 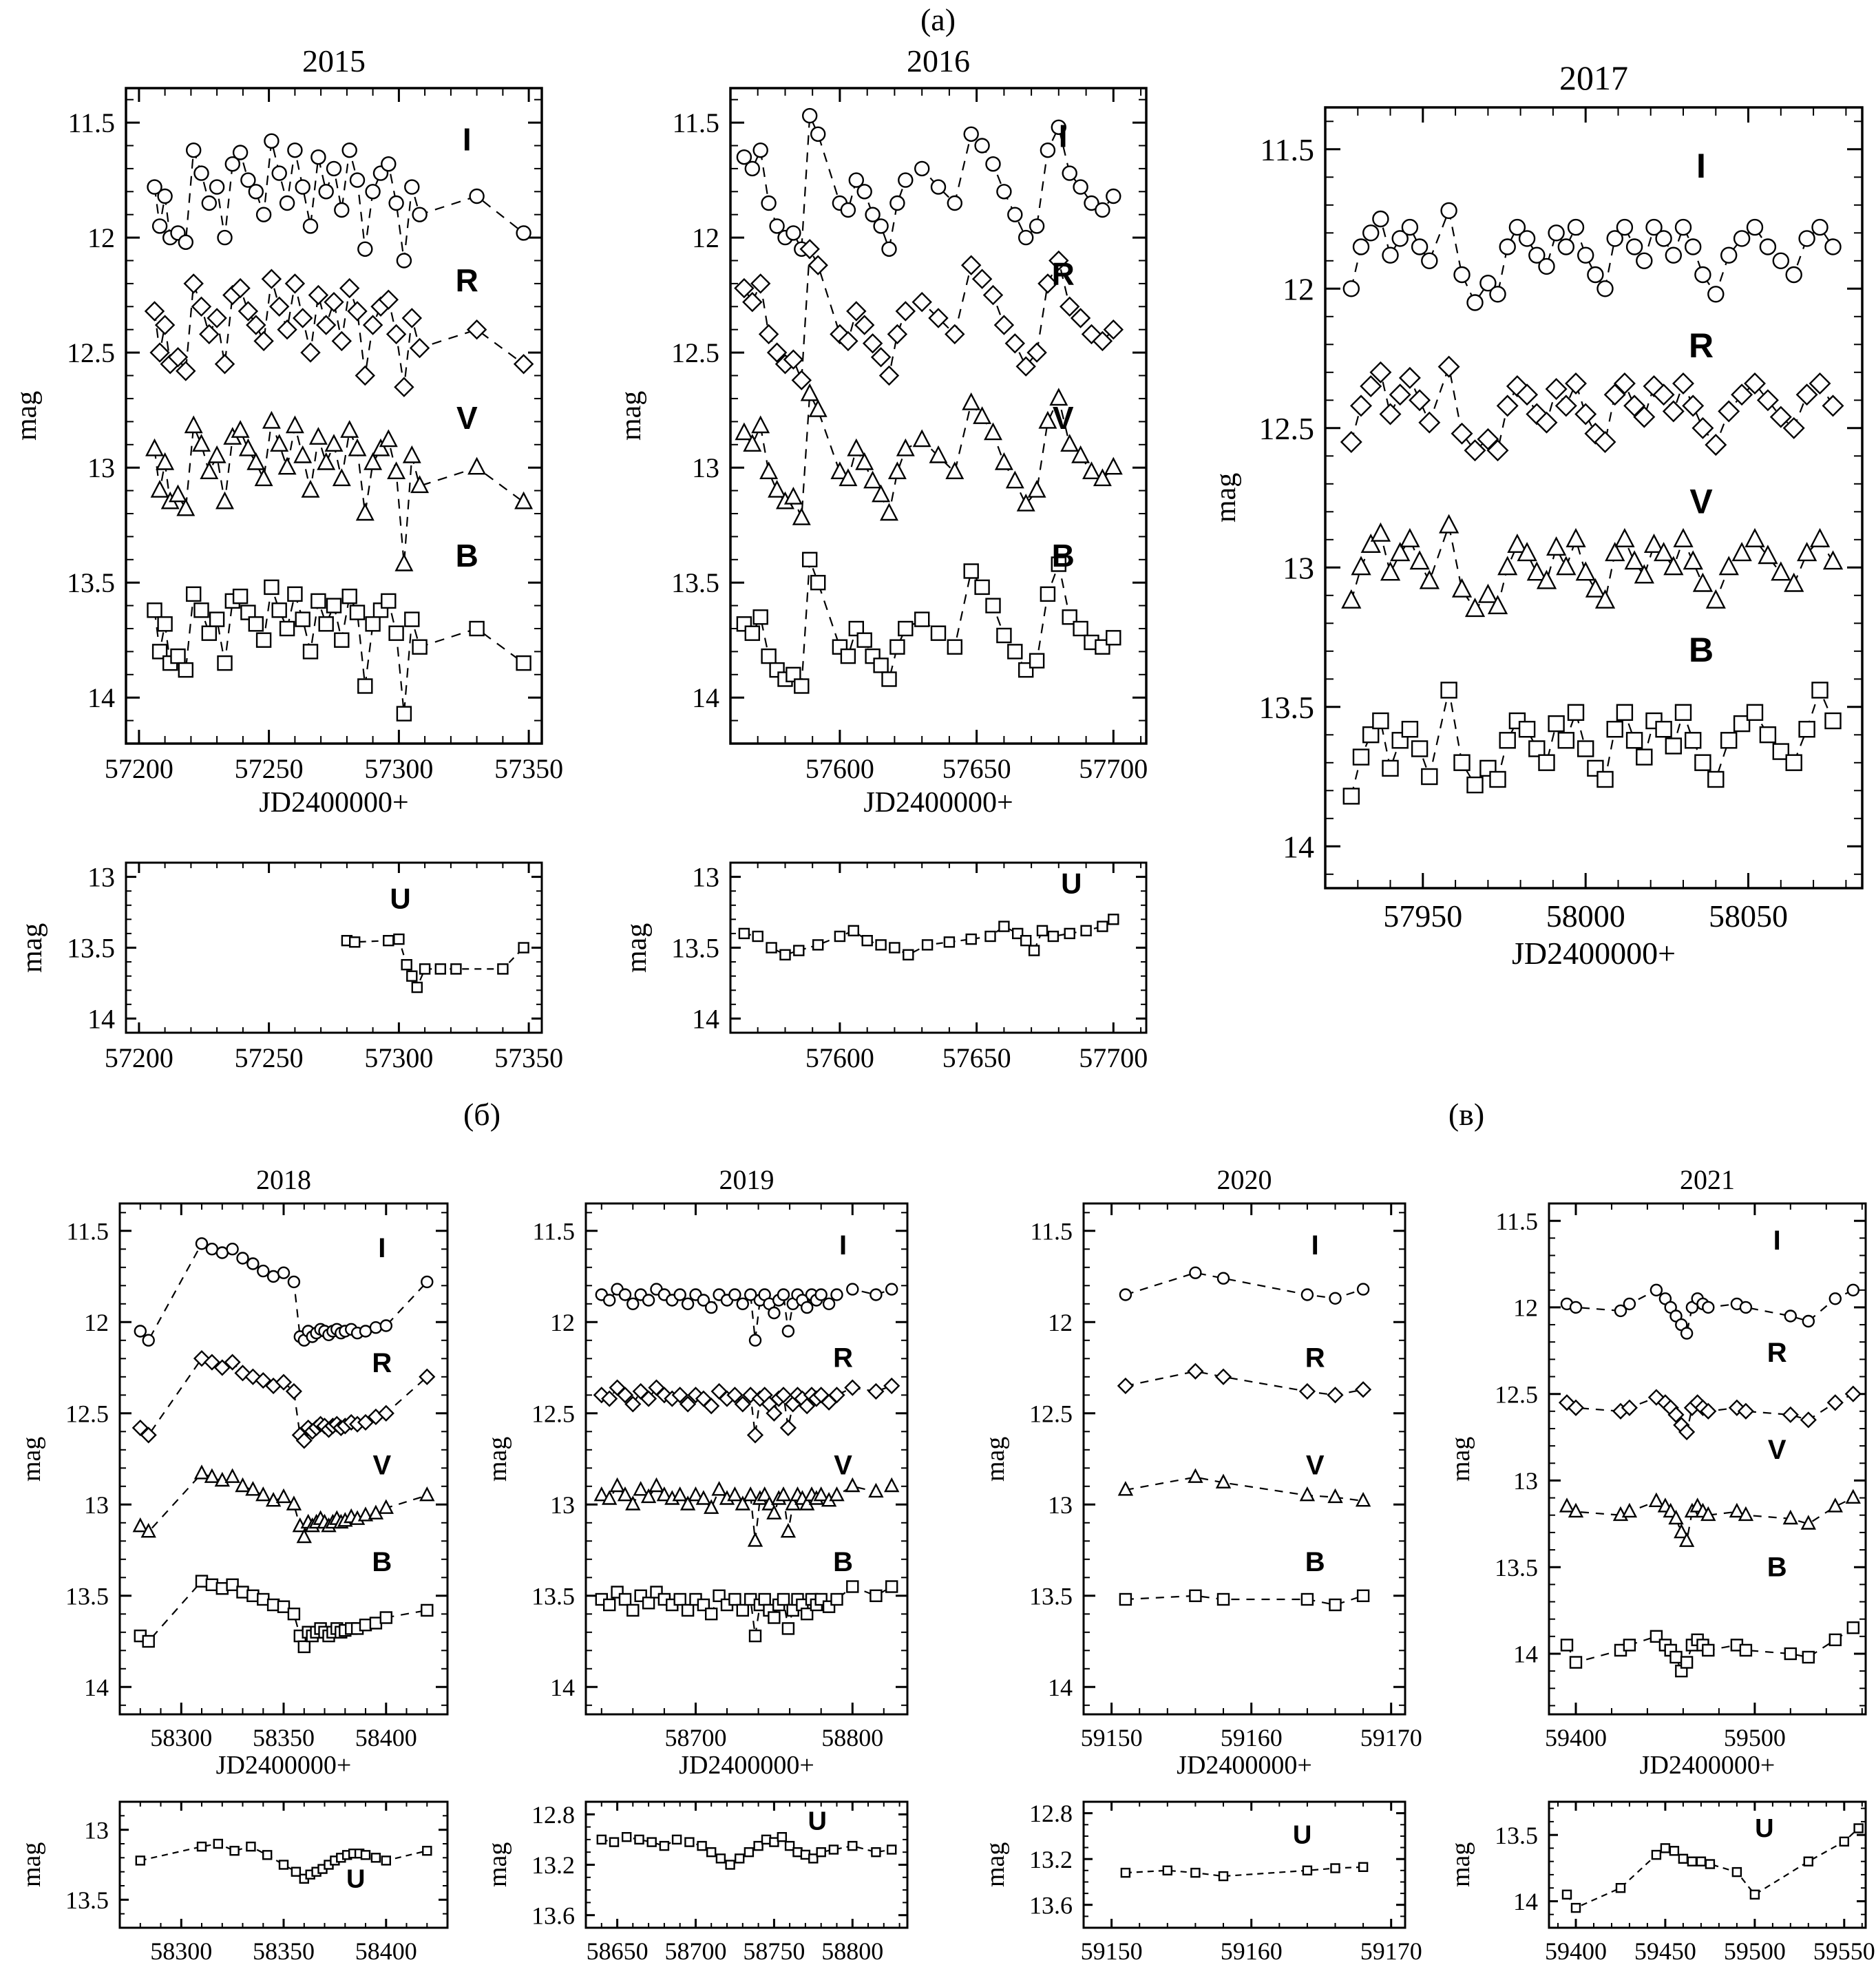 I want to click on panel-2018-u: mag 58300 58350 58400 13 13.5 U, so click(x=233, y=1882).